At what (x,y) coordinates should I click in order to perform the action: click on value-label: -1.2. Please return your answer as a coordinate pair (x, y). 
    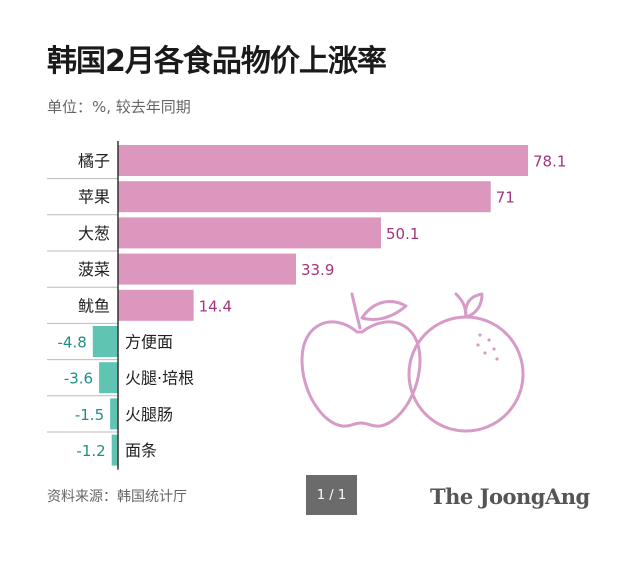
    Looking at the image, I should click on (90, 451).